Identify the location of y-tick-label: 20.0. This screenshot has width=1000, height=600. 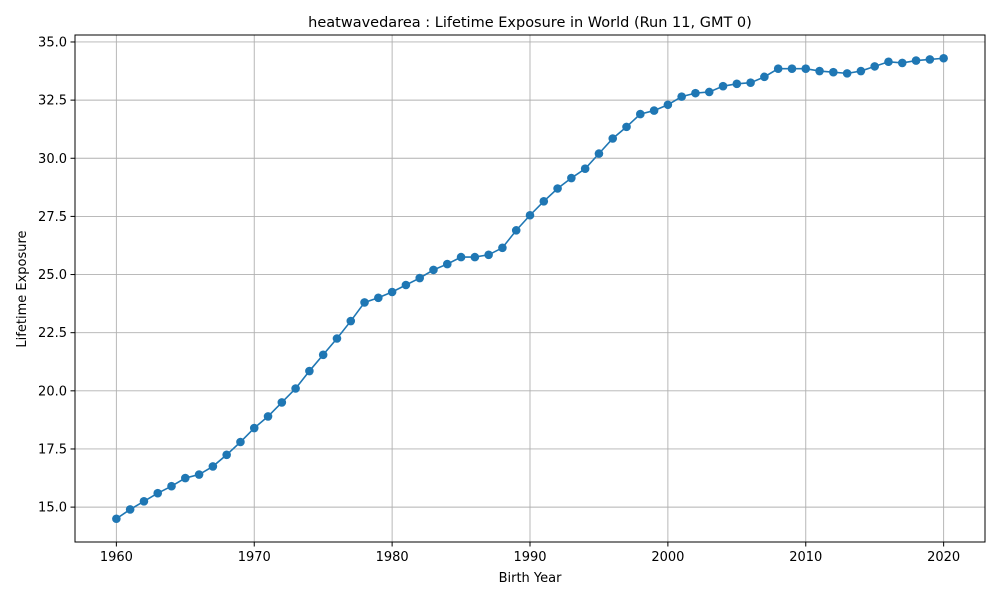
(52, 391).